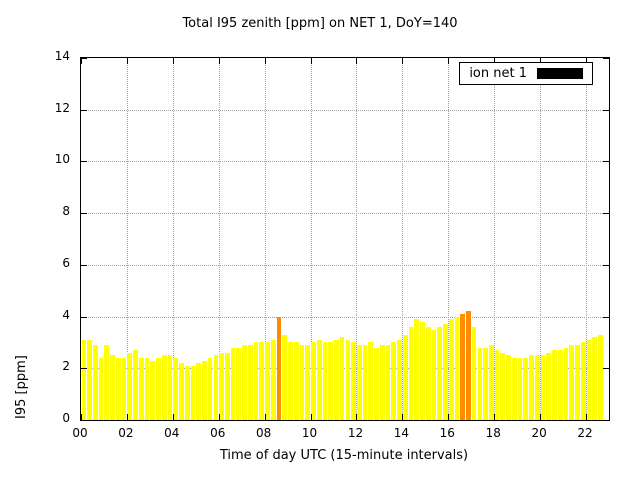  Describe the element at coordinates (355, 433) in the screenshot. I see `x-tick-label: 12` at that location.